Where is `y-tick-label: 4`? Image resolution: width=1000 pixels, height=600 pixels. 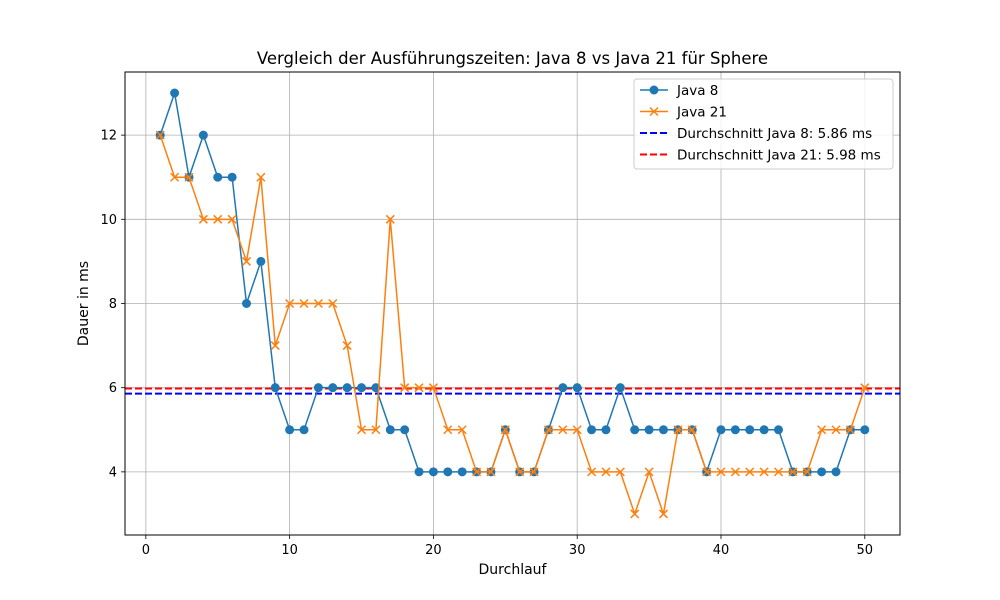 y-tick-label: 4 is located at coordinates (113, 472).